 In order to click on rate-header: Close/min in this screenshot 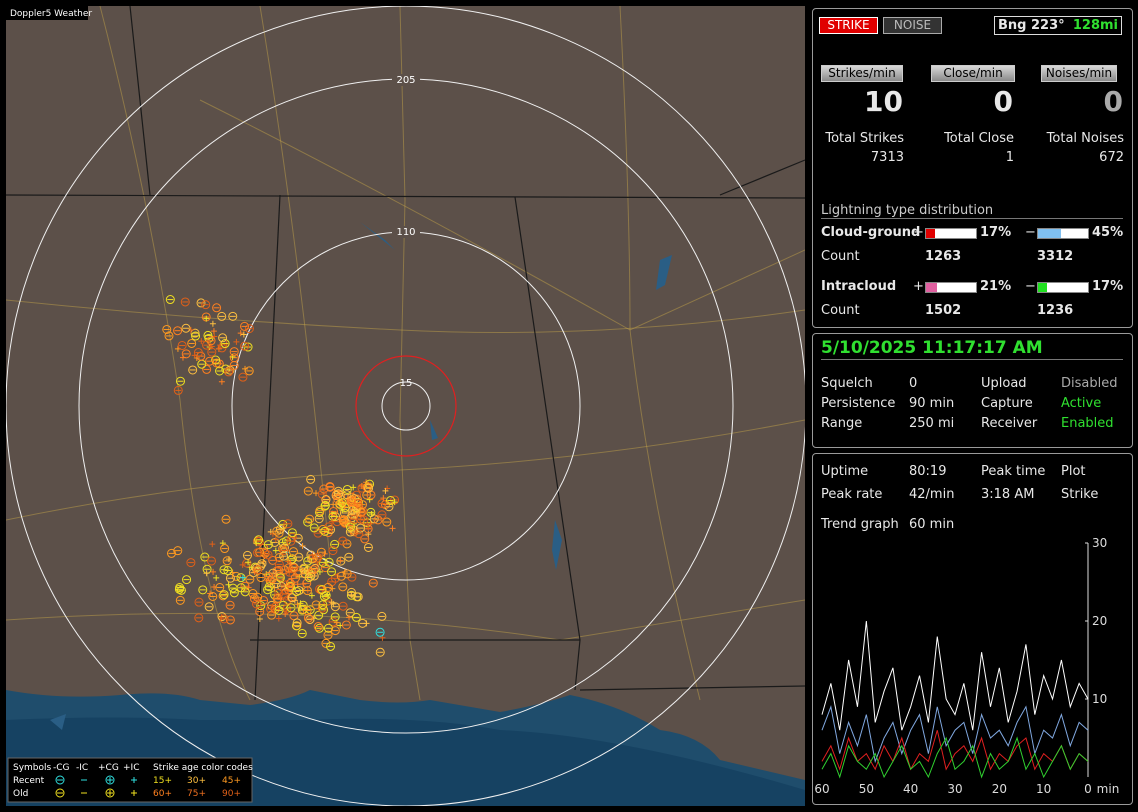, I will do `click(973, 73)`.